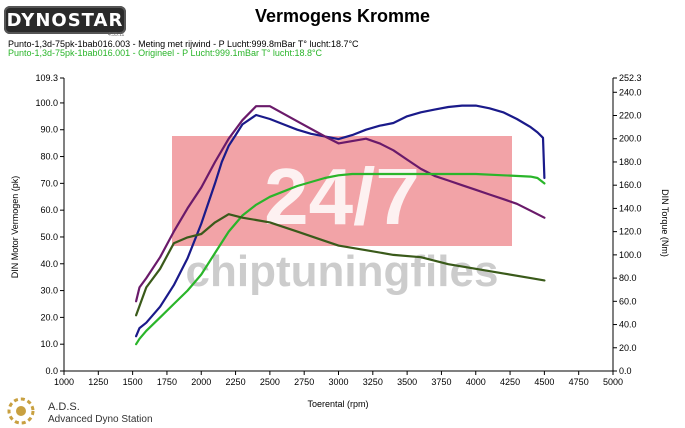 The height and width of the screenshot is (428, 685). I want to click on y-right-tick-label: 60.0, so click(628, 301).